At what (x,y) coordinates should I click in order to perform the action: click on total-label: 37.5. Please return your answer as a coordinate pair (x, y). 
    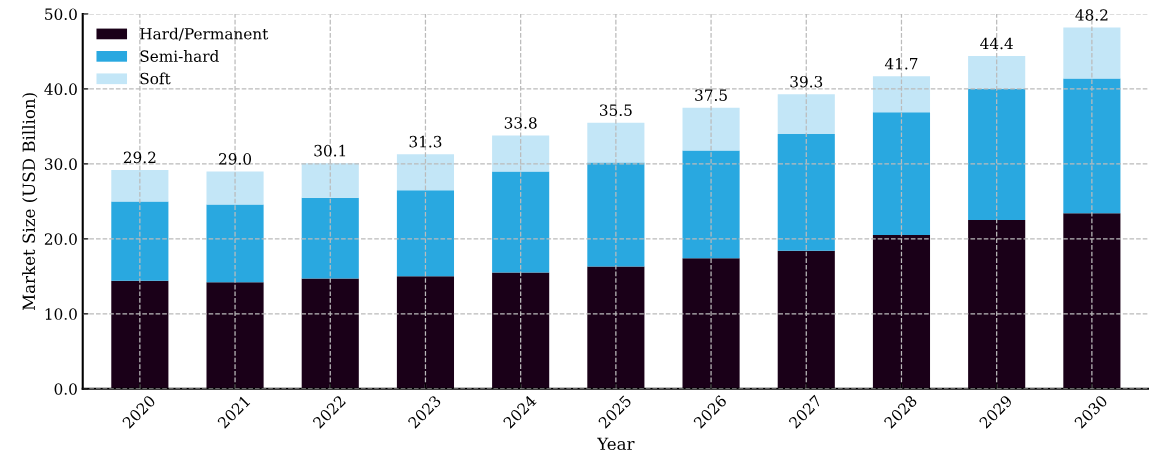
    Looking at the image, I should click on (711, 95).